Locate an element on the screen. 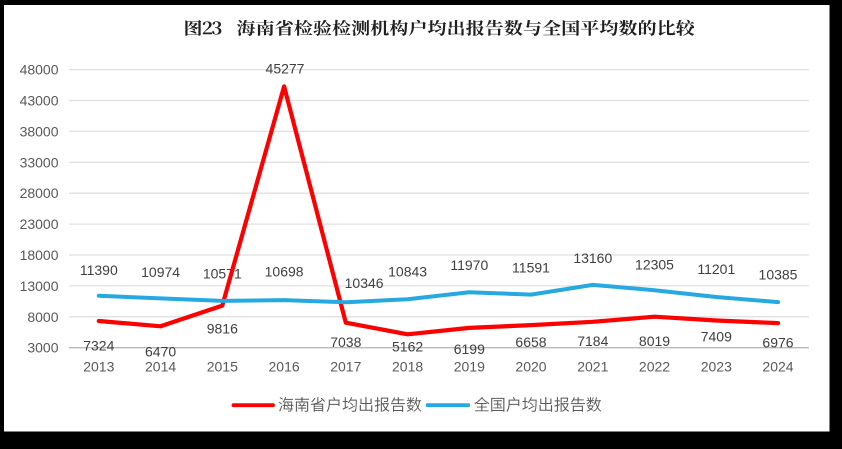 This screenshot has height=449, width=842. svg-text: 10843 is located at coordinates (407, 271).